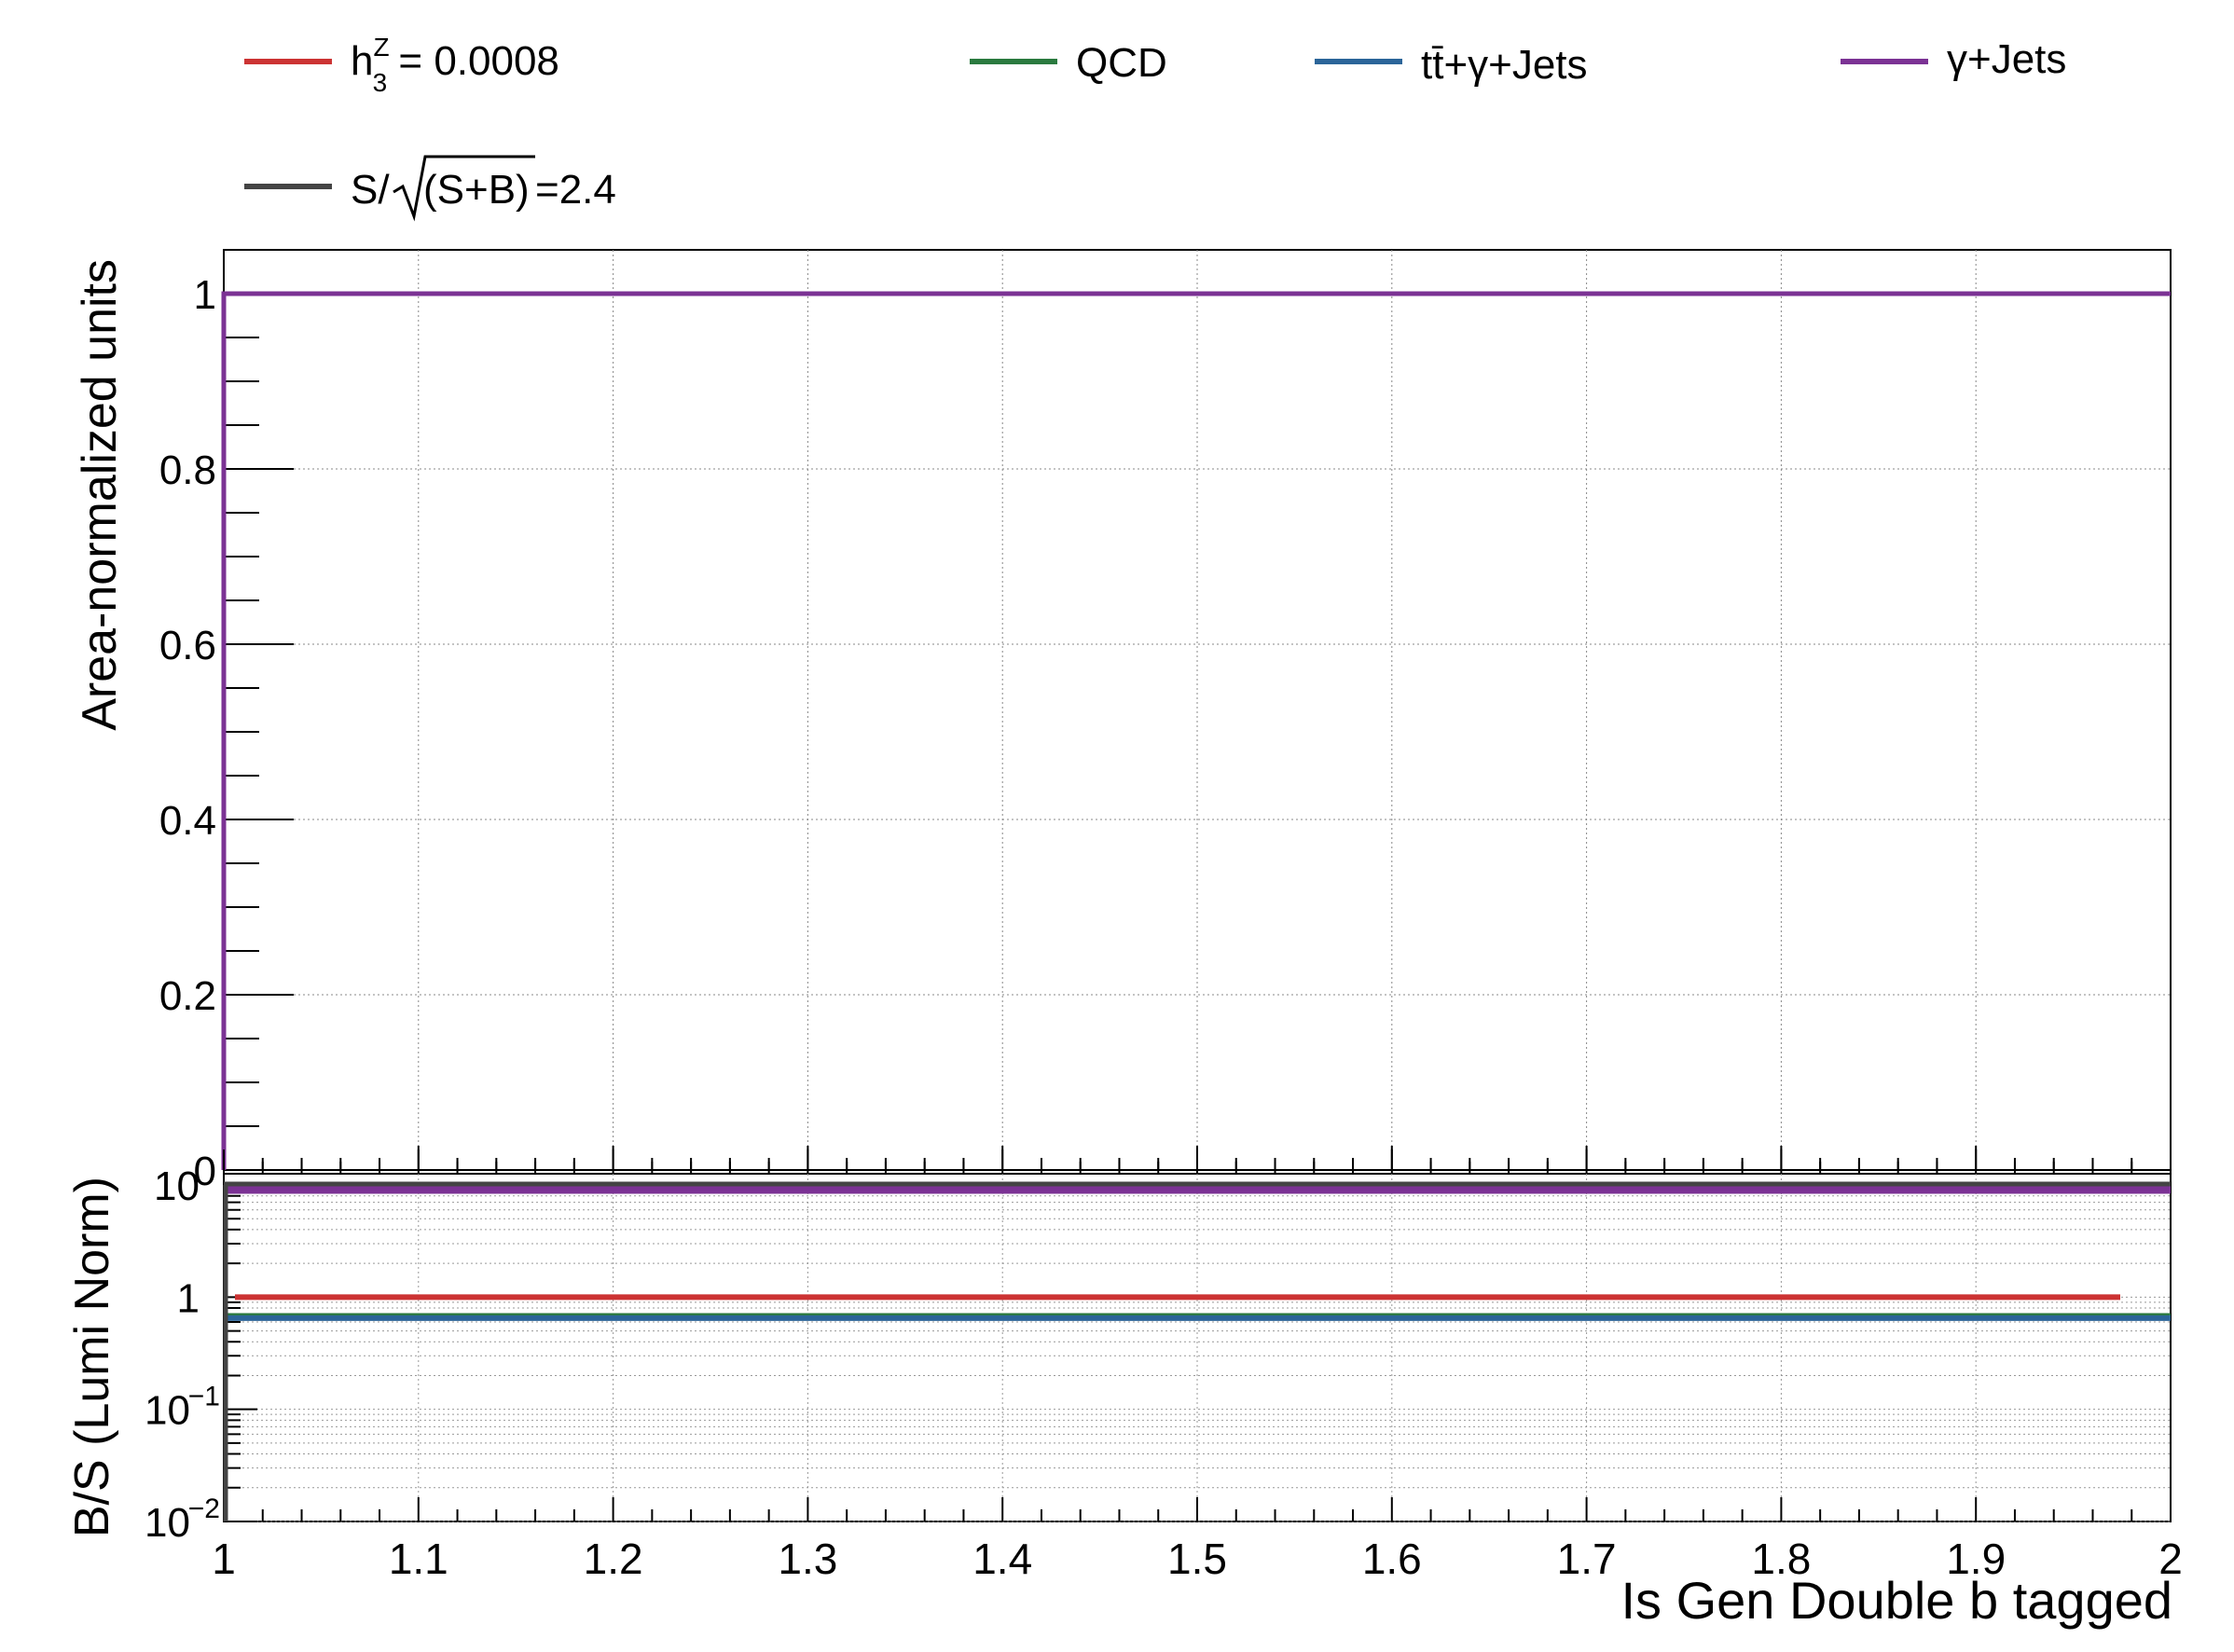 The width and height of the screenshot is (2234, 1652). I want to click on x-tick-label: 1.6, so click(1392, 1559).